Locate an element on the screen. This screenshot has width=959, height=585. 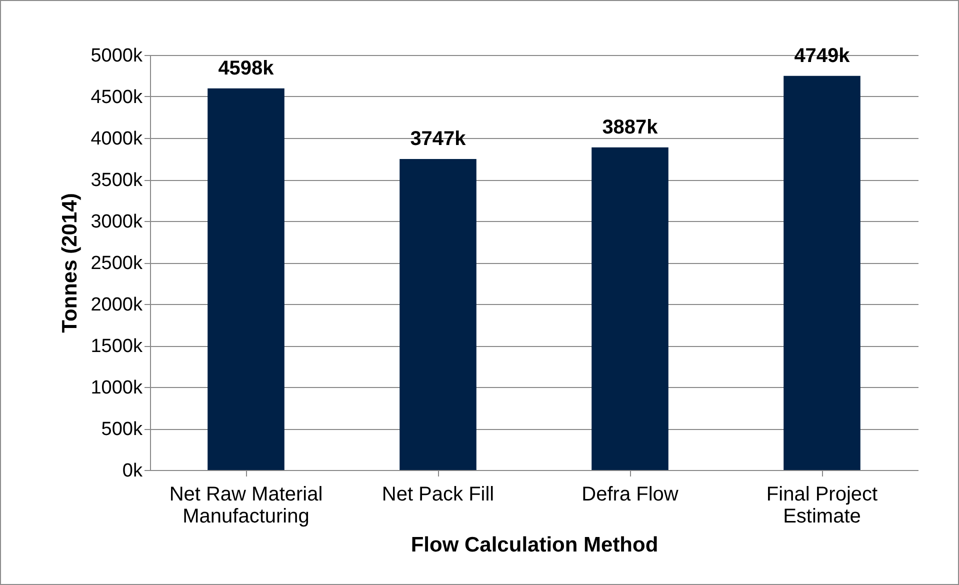
data-label: 3887k is located at coordinates (630, 127).